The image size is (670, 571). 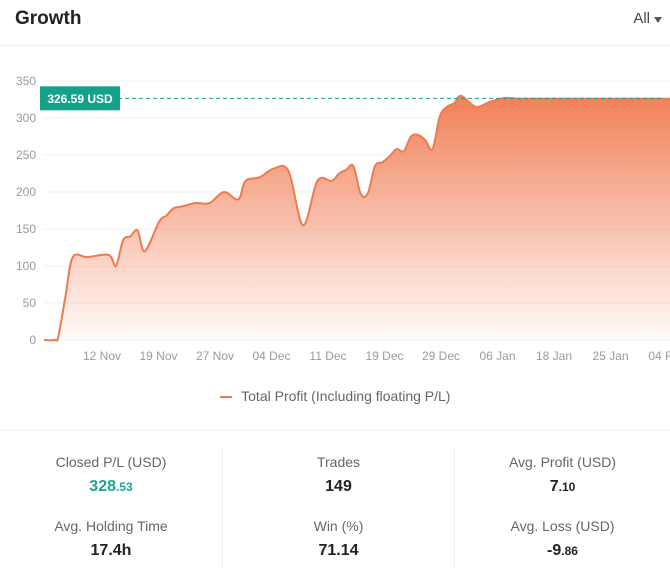 I want to click on stat-value: 328.53, so click(x=111, y=487).